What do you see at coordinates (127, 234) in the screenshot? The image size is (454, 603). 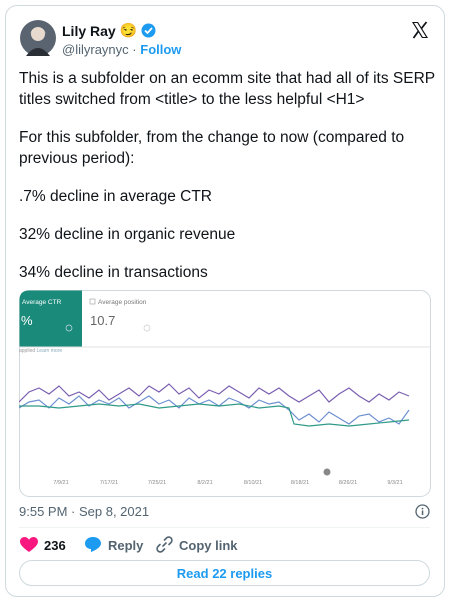 I see `paragraph: 32% decline in organic revenue` at bounding box center [127, 234].